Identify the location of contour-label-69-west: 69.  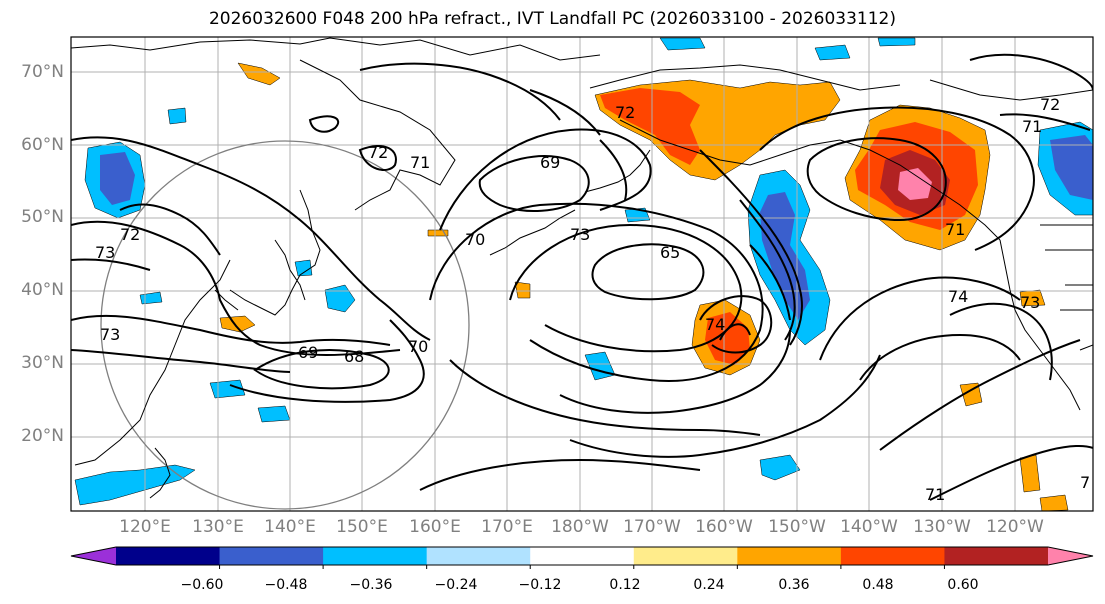
(308, 352).